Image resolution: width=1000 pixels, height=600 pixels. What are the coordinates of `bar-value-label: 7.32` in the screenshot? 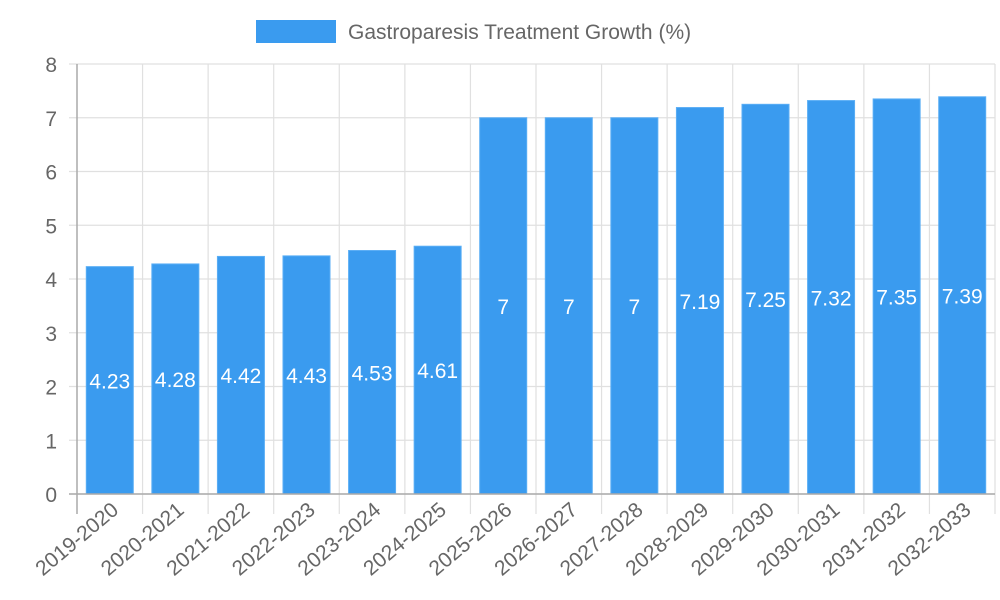 It's located at (831, 298).